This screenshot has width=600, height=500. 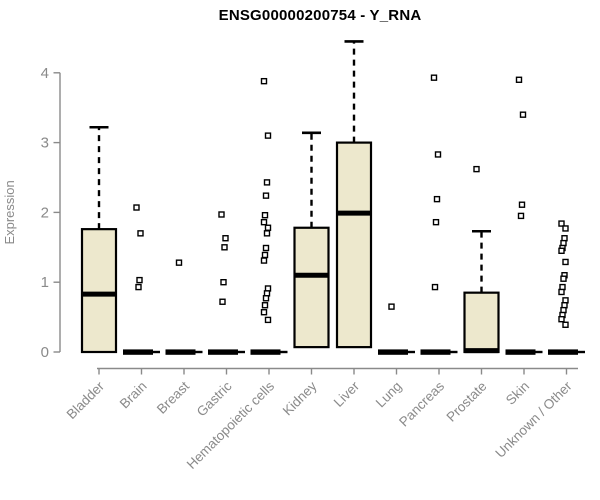 I want to click on flat-median-pancreas, so click(x=435, y=352).